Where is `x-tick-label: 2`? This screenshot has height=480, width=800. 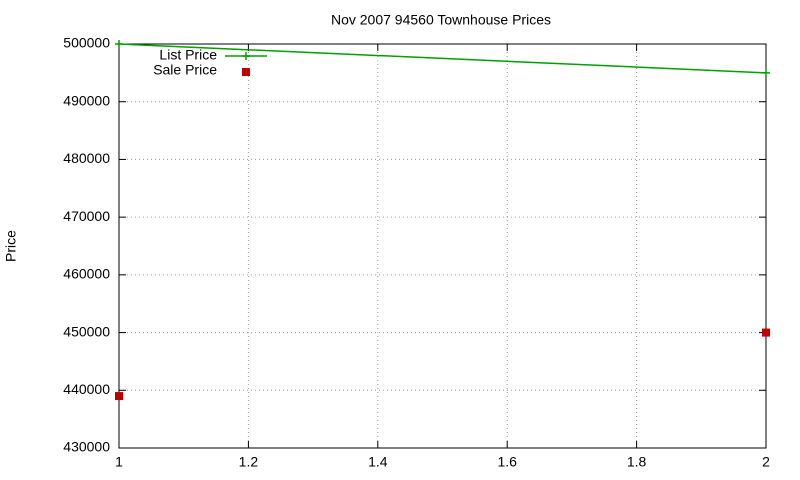
x-tick-label: 2 is located at coordinates (766, 462).